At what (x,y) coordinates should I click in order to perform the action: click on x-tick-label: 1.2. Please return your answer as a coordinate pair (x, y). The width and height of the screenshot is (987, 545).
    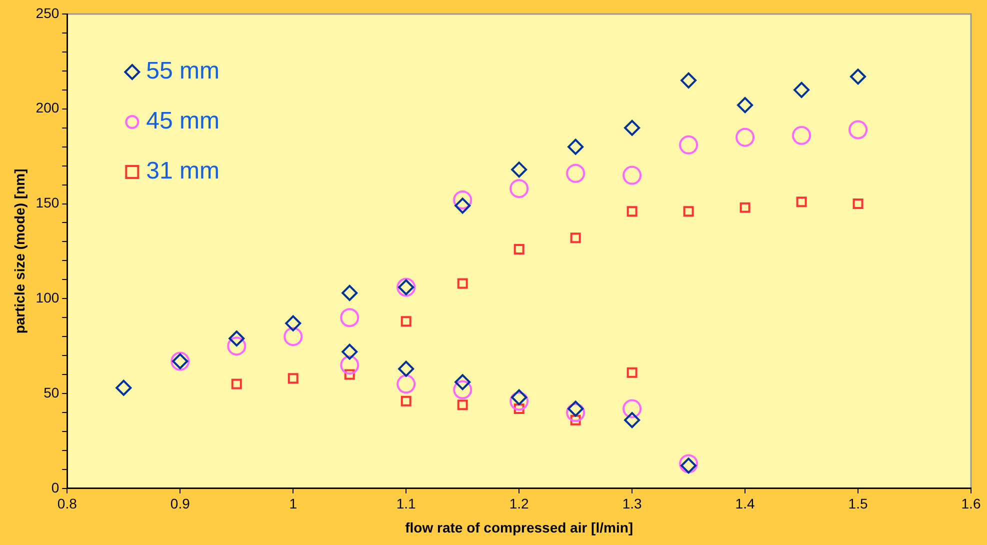
    Looking at the image, I should click on (519, 504).